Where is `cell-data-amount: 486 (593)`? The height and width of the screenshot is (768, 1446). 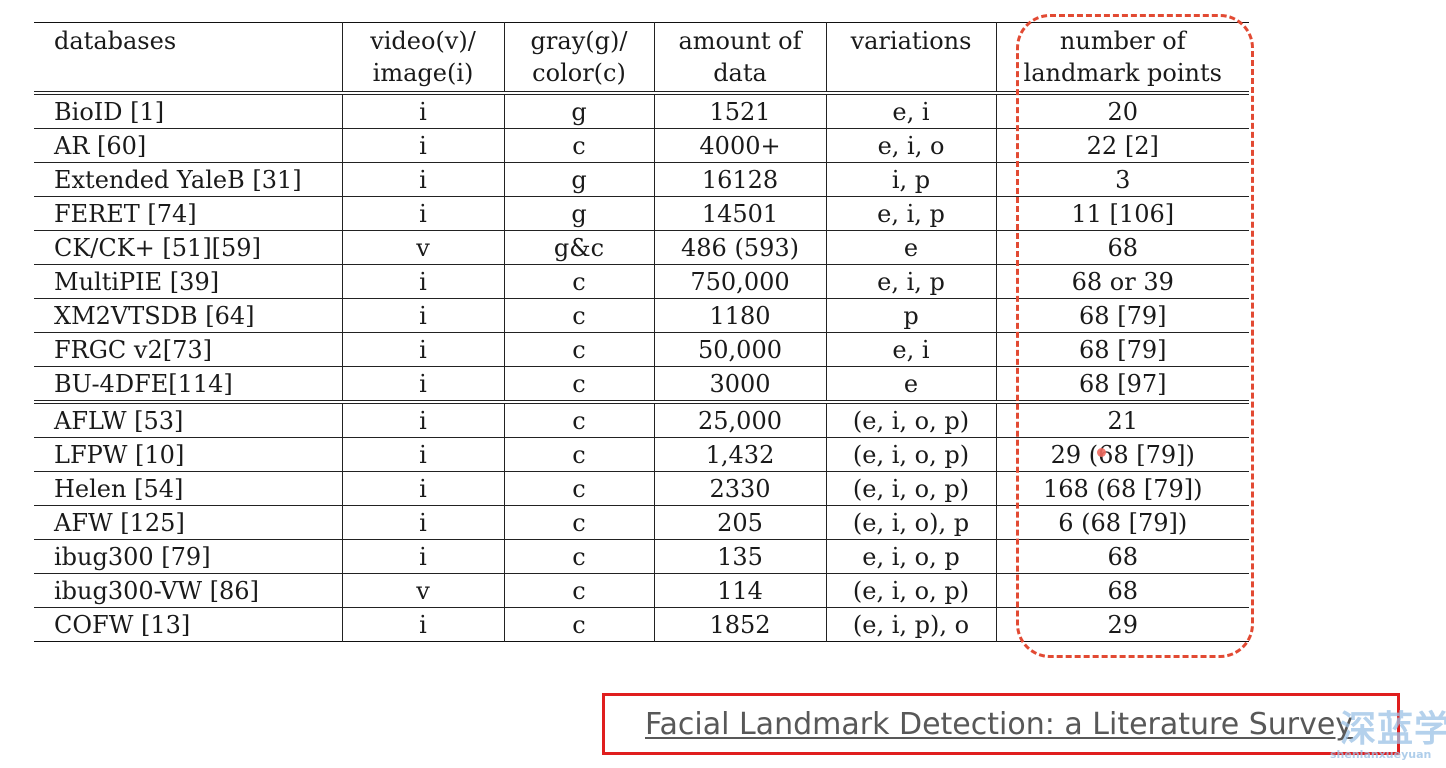
cell-data-amount: 486 (593) is located at coordinates (739, 247).